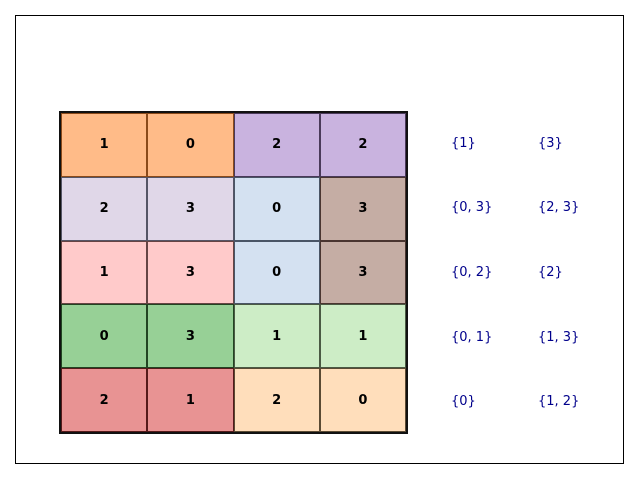 This screenshot has width=640, height=480. Describe the element at coordinates (550, 272) in the screenshot. I see `set-label-right: {2}` at that location.